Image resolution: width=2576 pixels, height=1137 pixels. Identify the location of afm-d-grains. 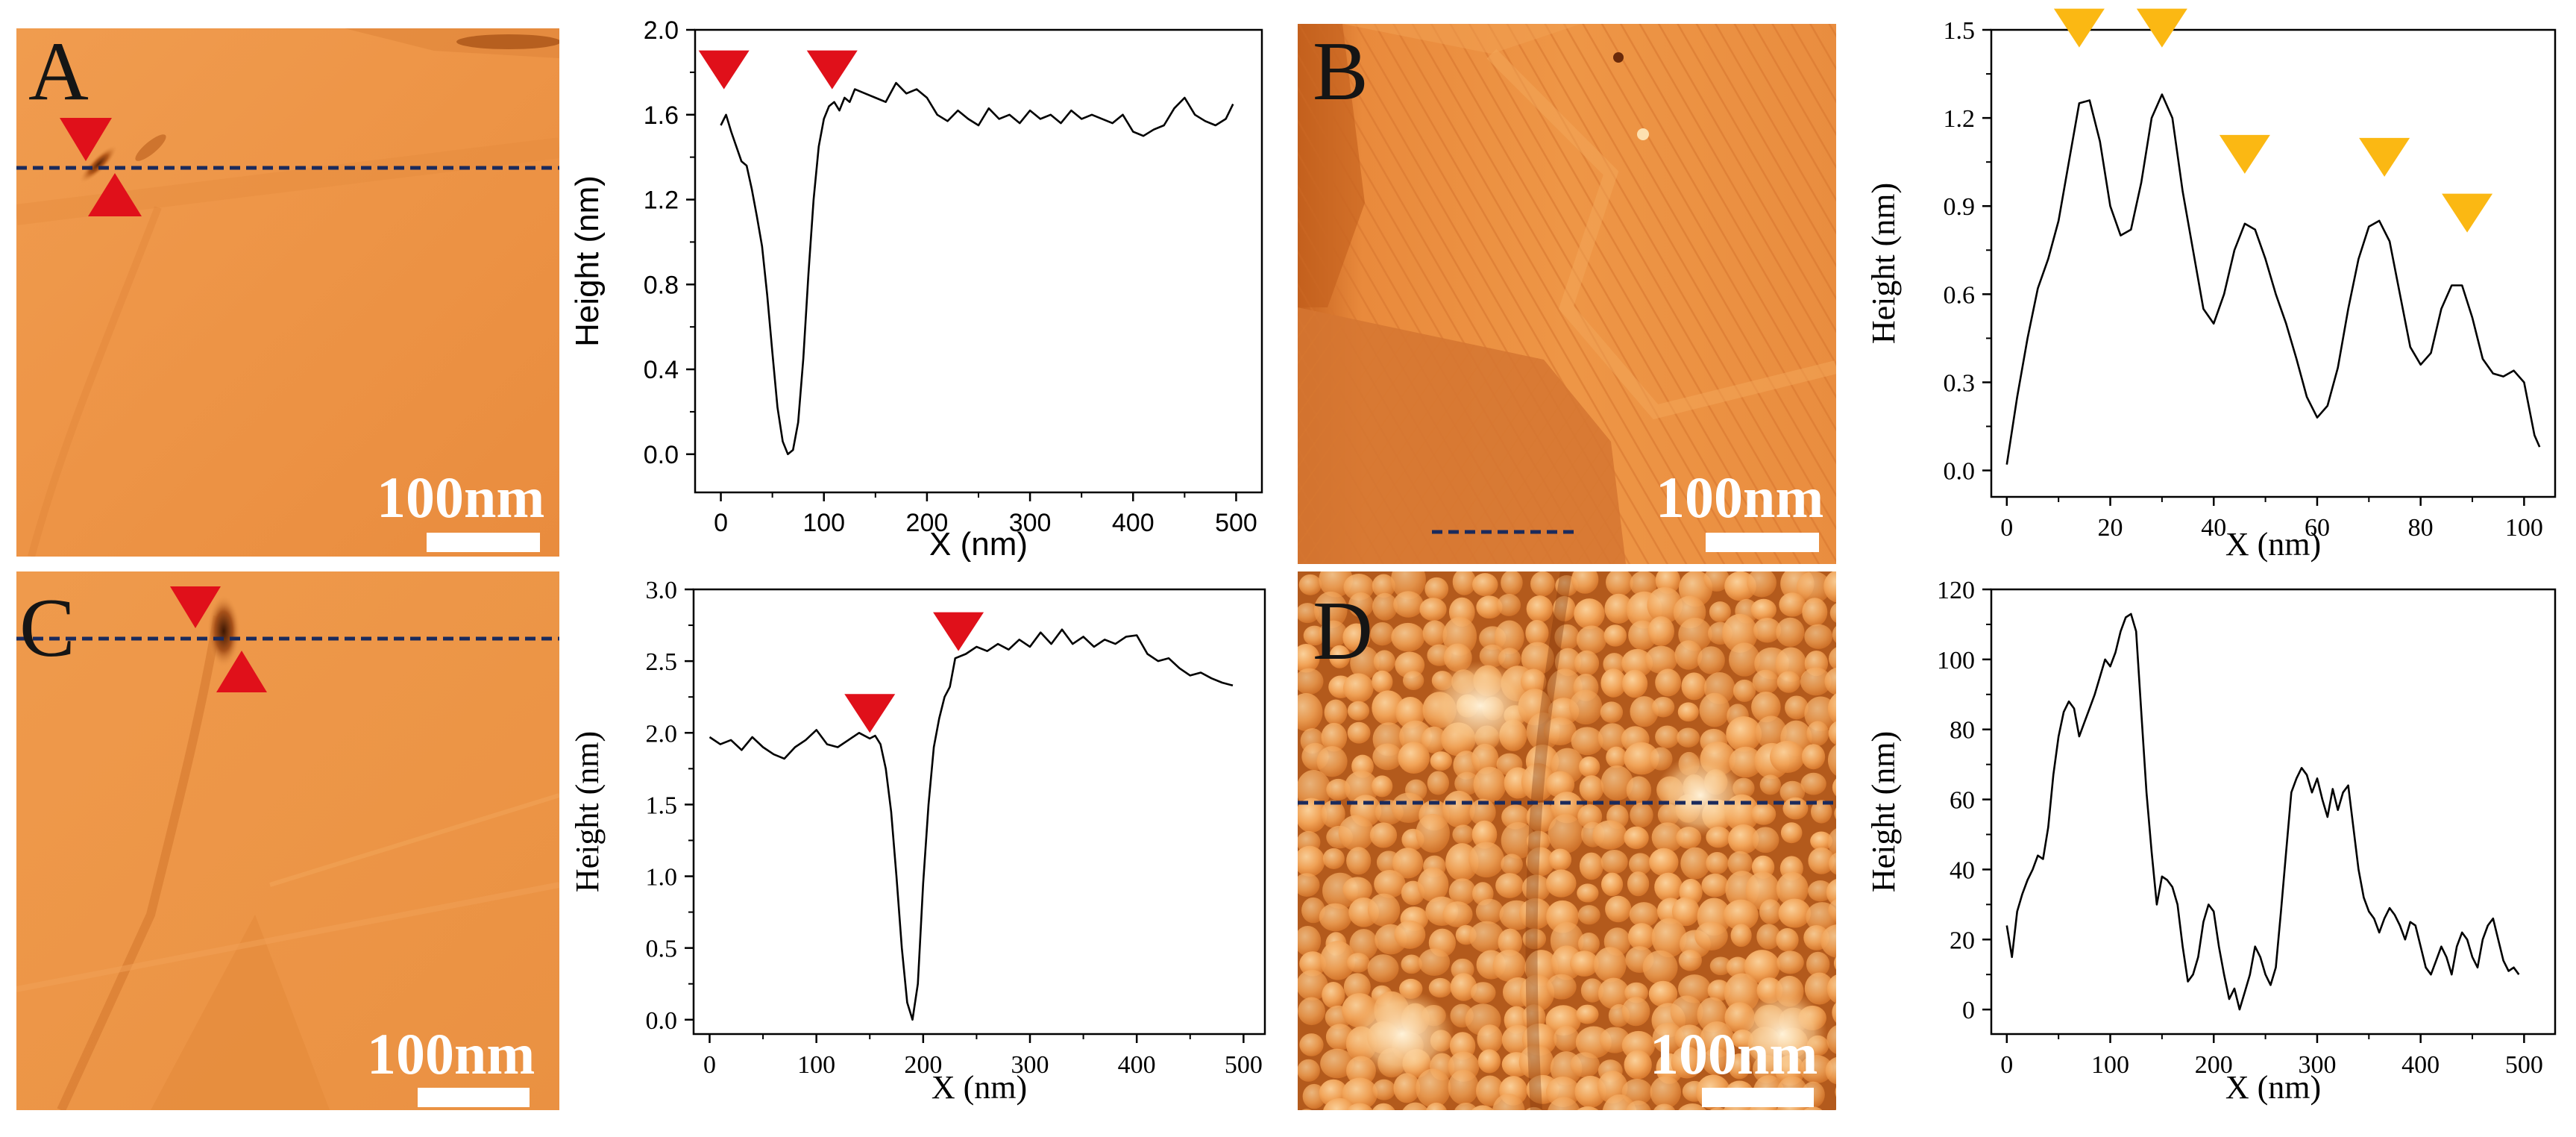
(1567, 841).